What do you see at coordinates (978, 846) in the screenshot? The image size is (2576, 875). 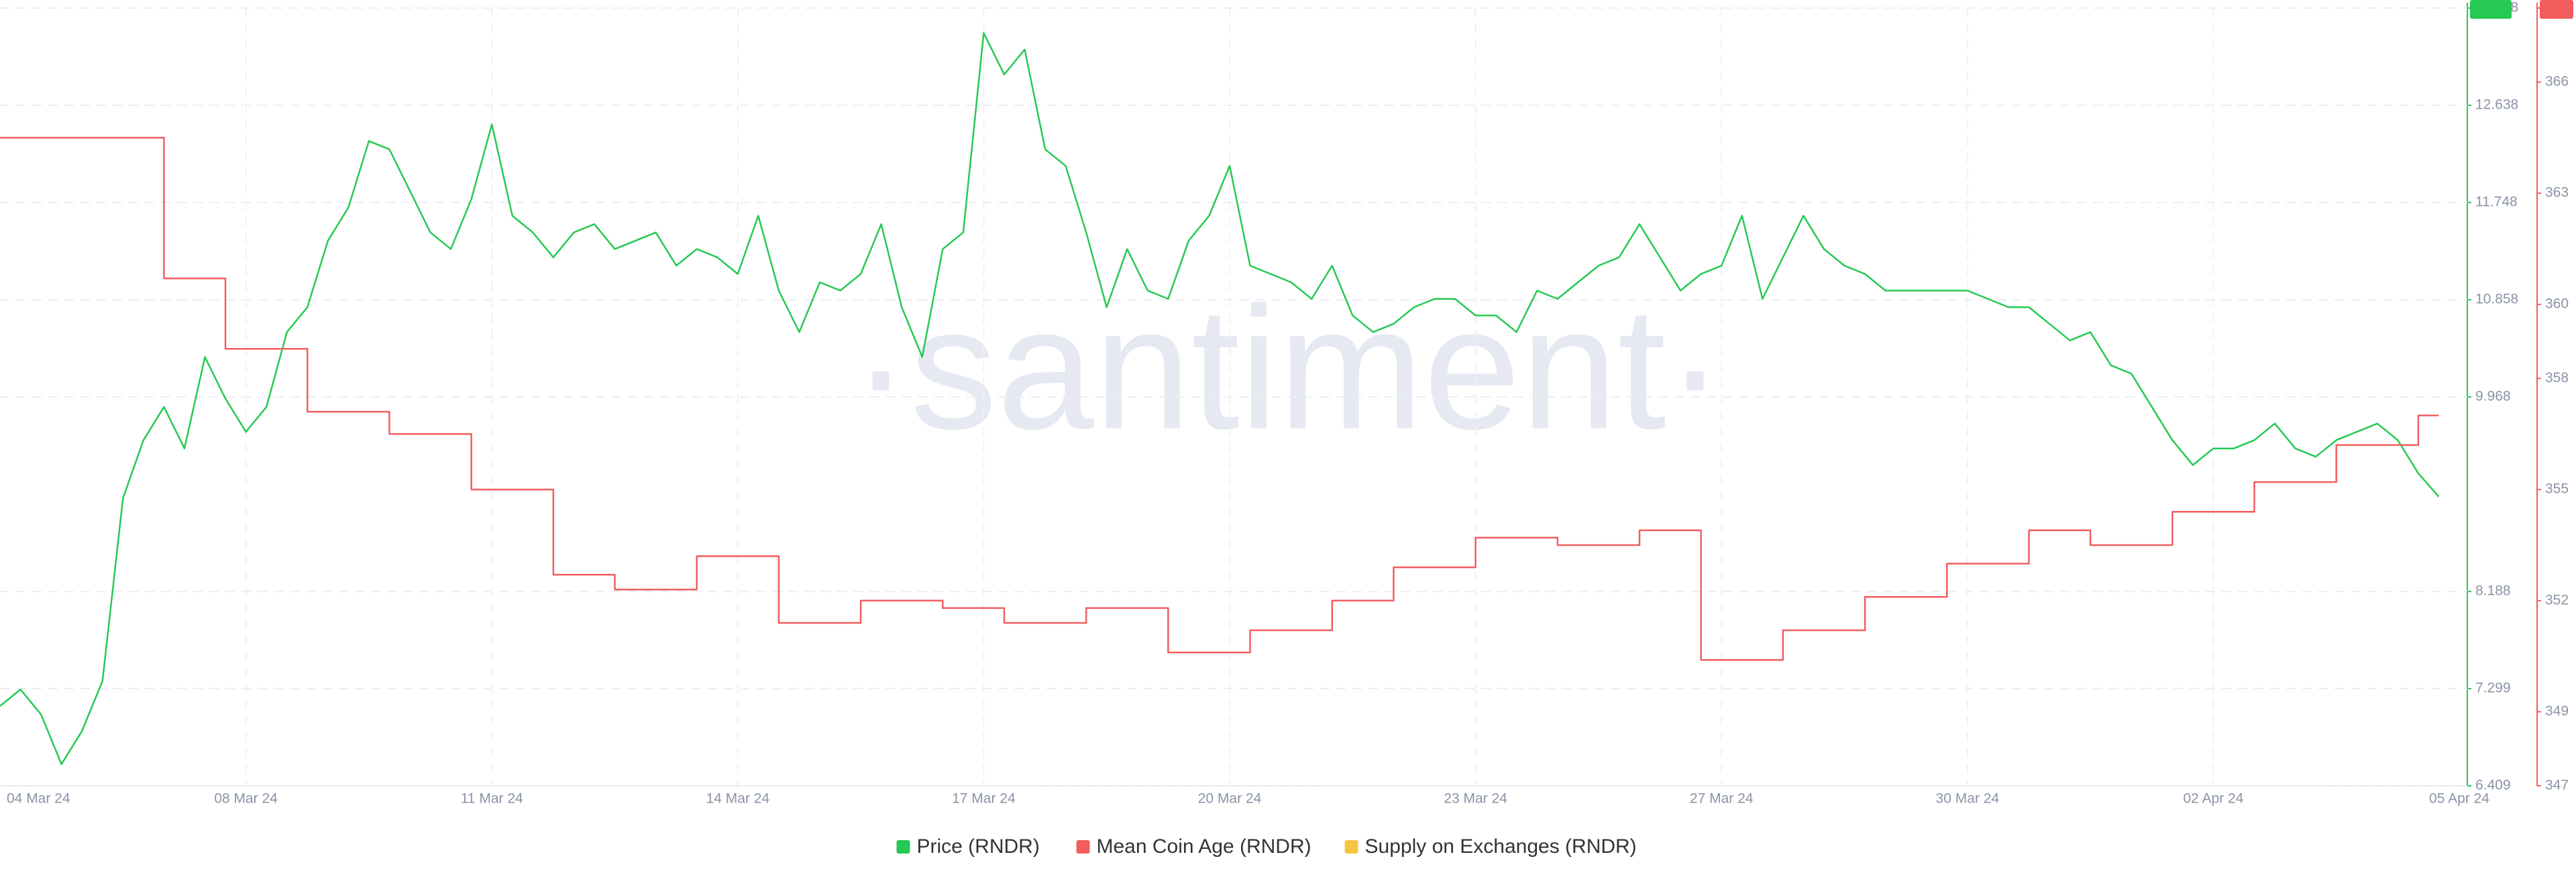 I see `legend-label: Price (RNDR)` at bounding box center [978, 846].